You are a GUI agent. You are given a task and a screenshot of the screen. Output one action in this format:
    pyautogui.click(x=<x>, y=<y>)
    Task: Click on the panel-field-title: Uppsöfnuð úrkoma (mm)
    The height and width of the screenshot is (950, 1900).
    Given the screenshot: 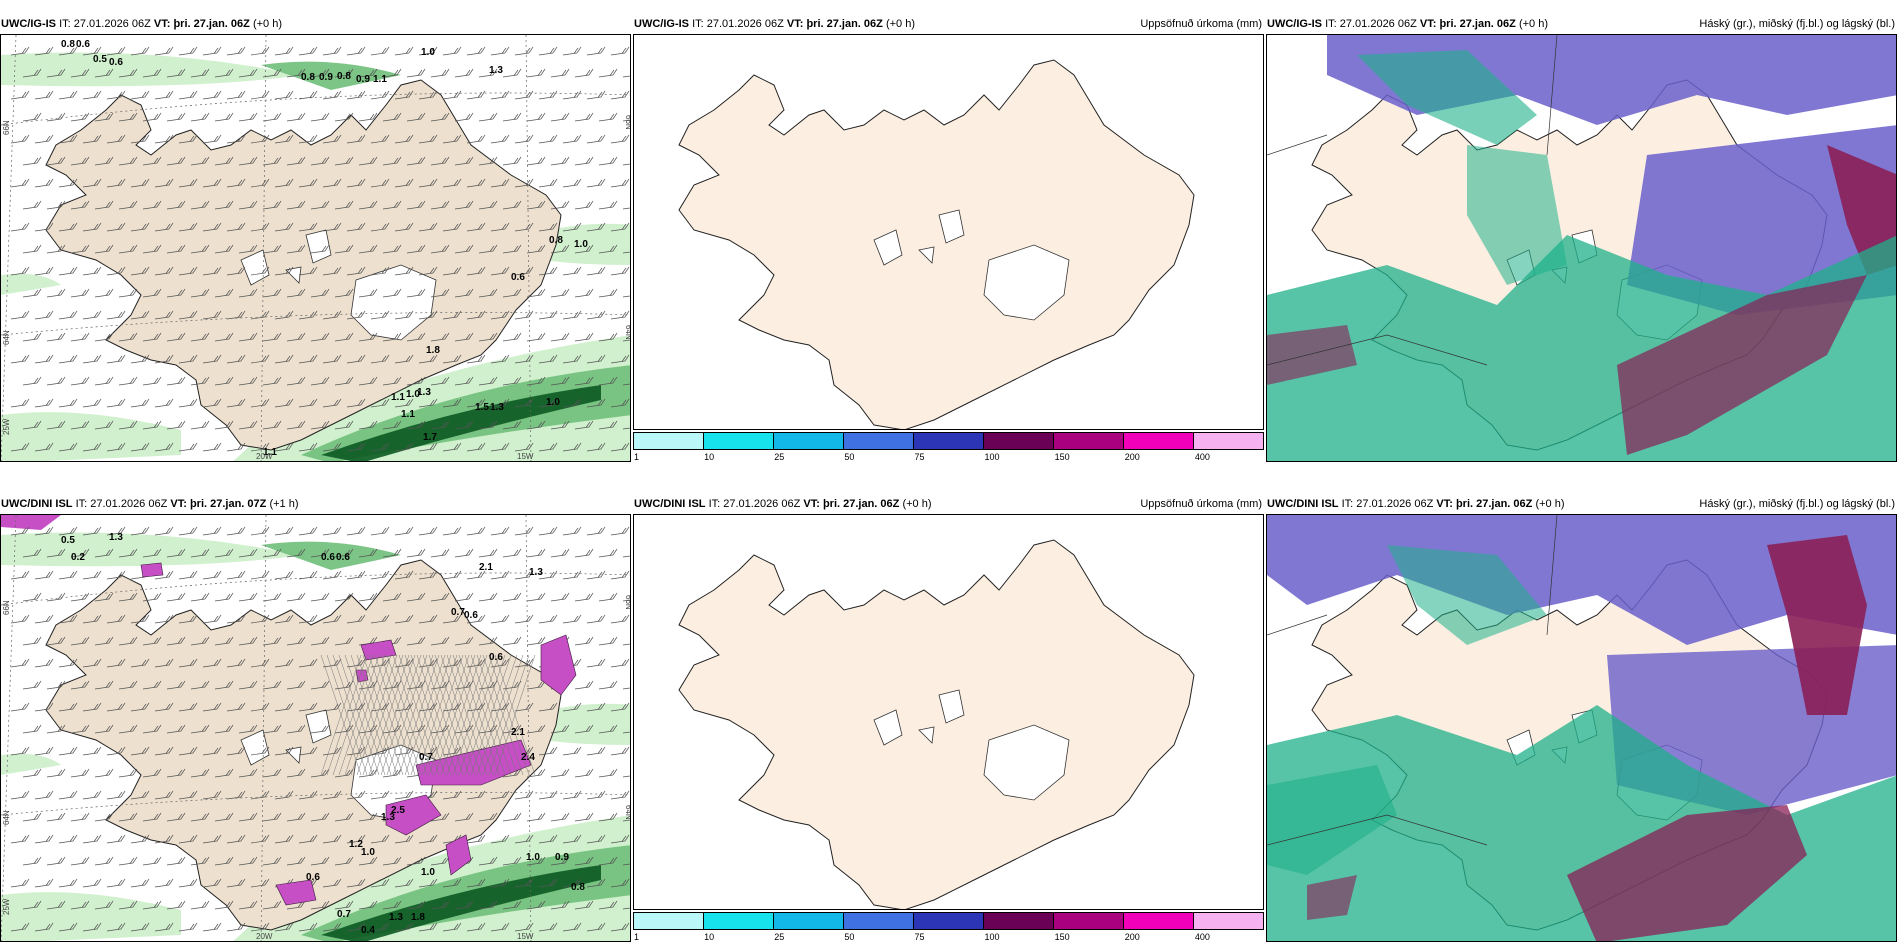 What is the action you would take?
    pyautogui.click(x=1201, y=24)
    